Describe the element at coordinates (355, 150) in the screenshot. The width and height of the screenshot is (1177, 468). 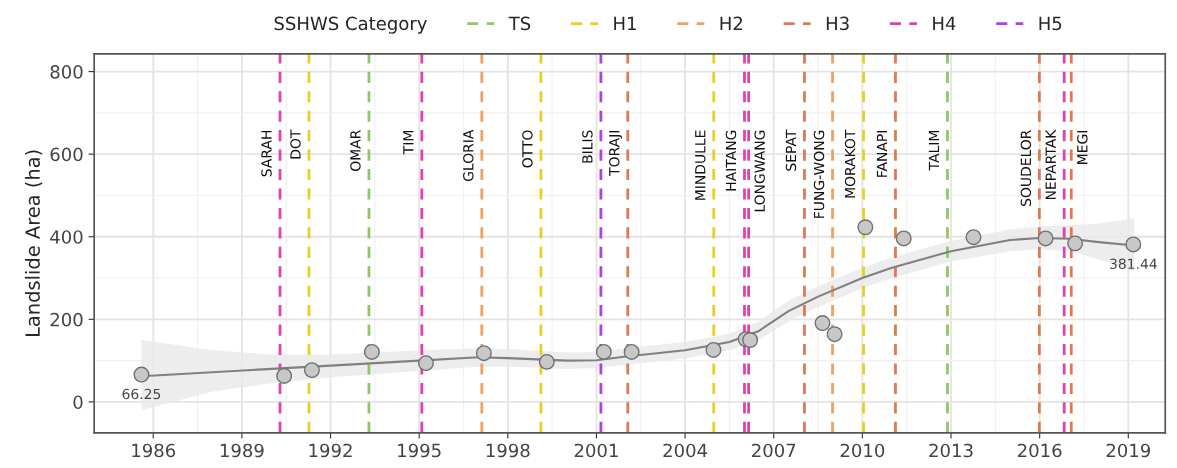
I see `ref-line-label: OMAR` at that location.